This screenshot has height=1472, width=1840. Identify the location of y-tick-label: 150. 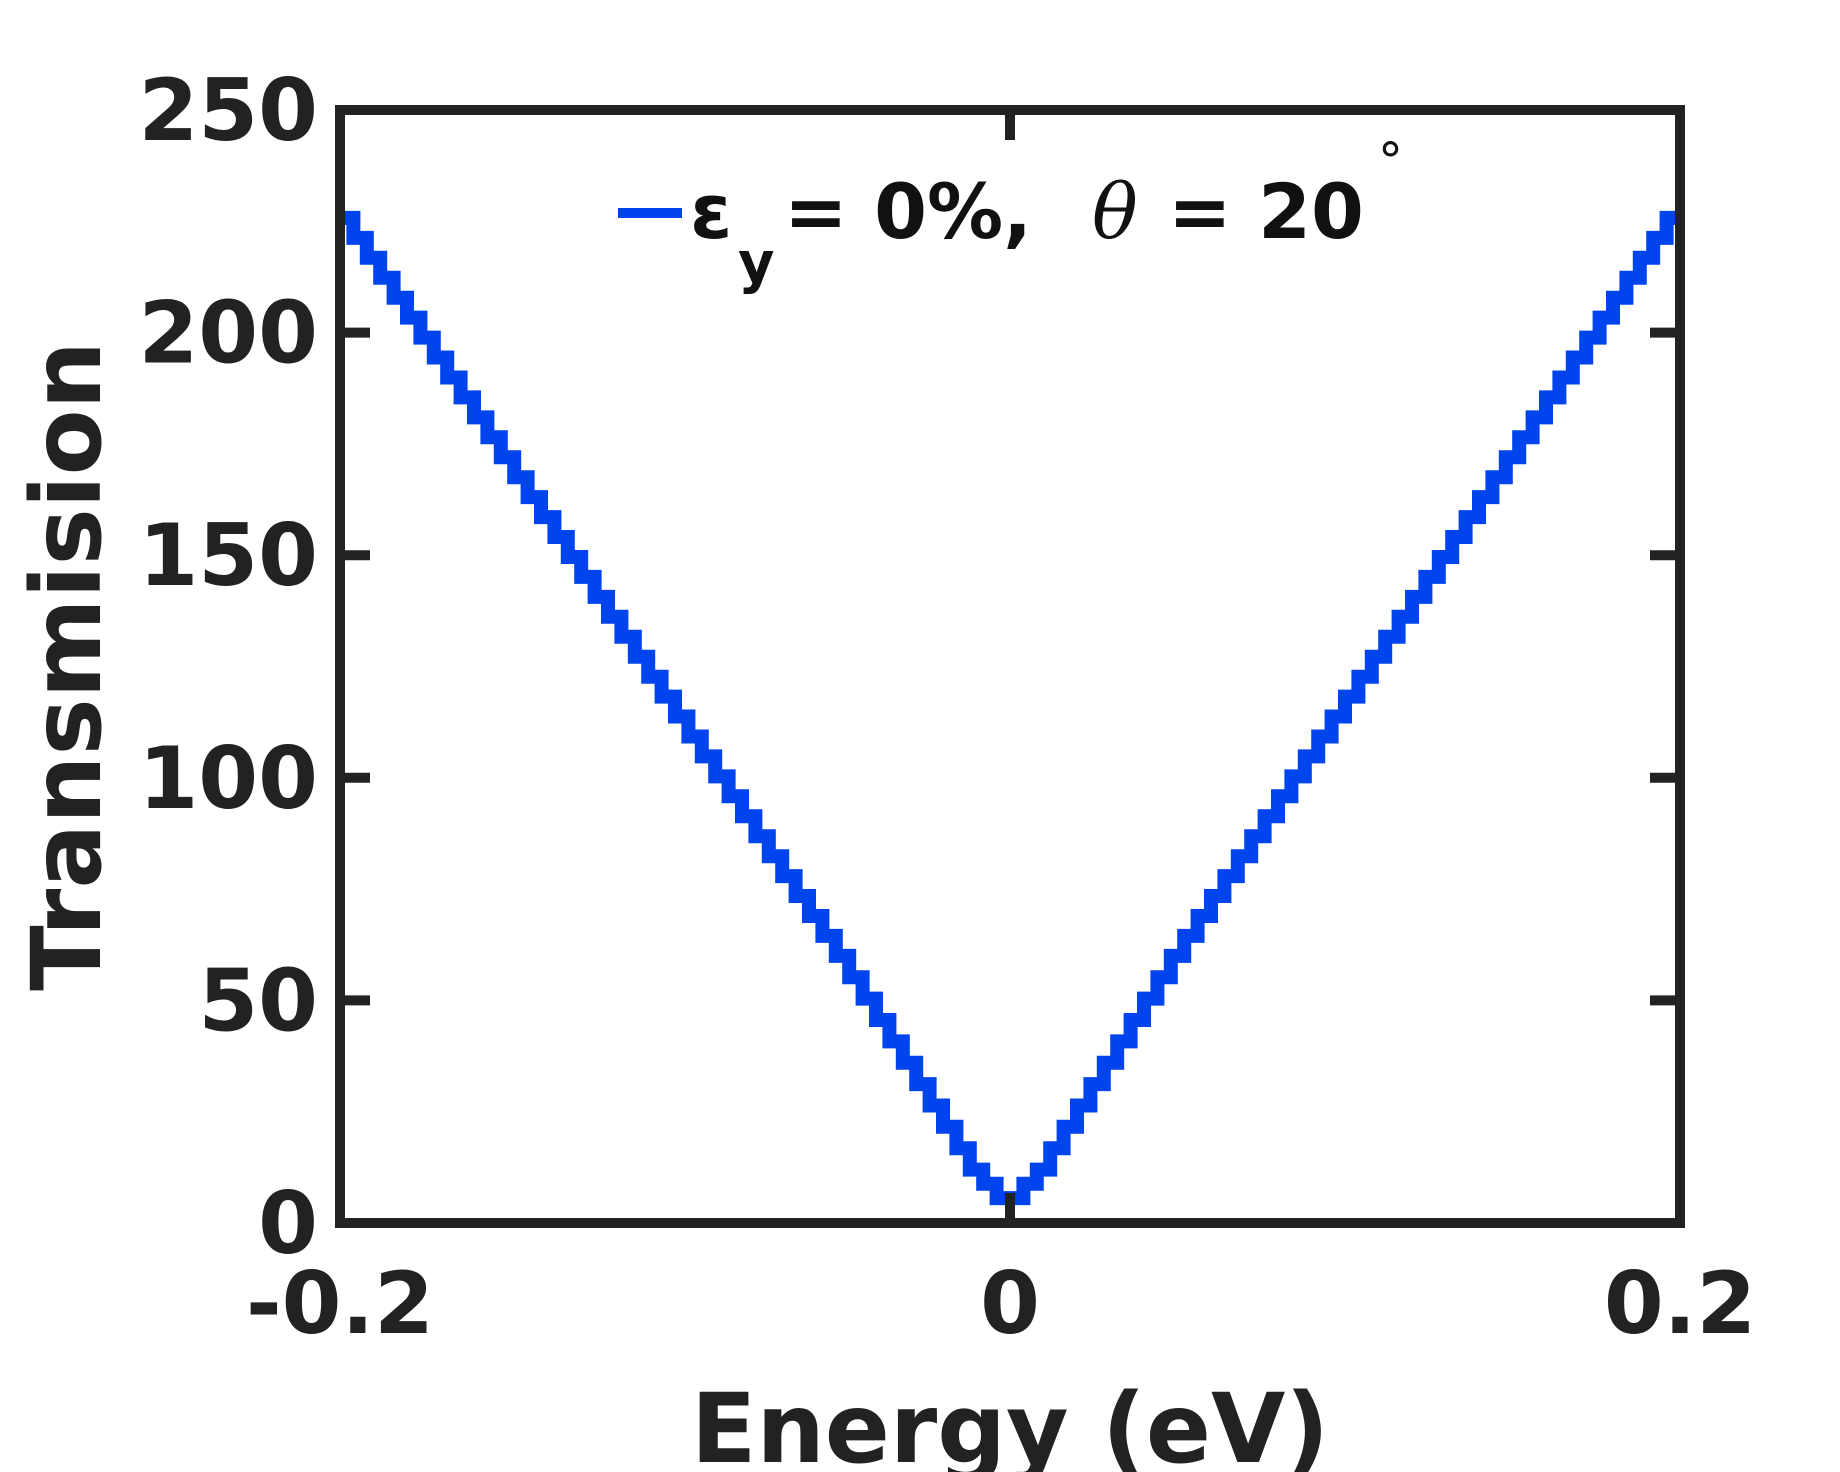
(228, 556).